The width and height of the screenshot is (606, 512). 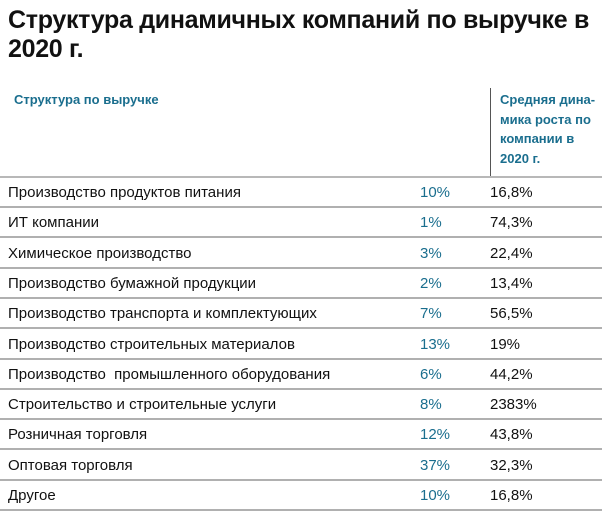 I want to click on row-growth: 43,8%, so click(x=511, y=435).